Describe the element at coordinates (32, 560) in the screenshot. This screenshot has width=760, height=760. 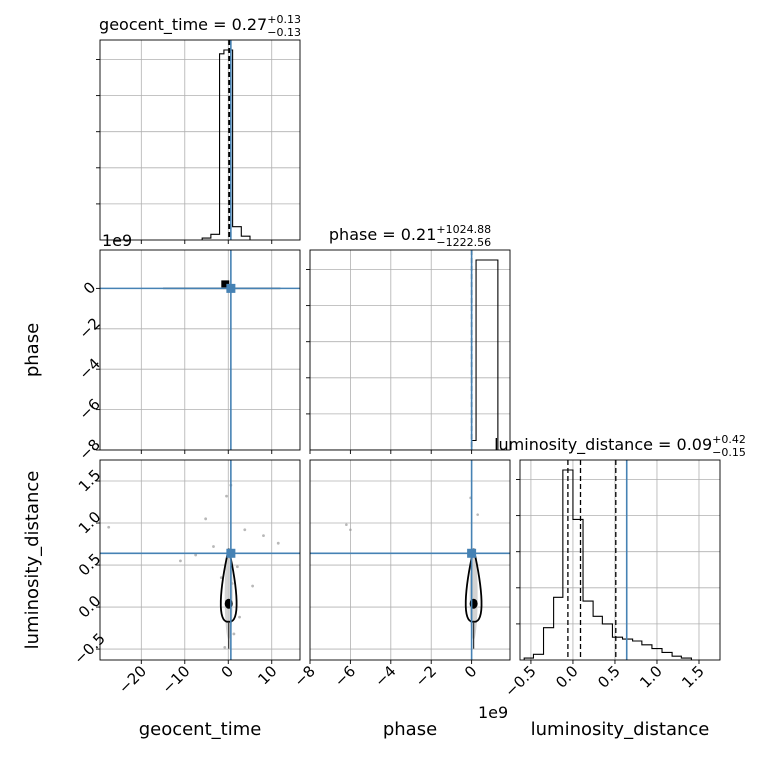
I see `y-axis-label-luminosity_distance: luminosity_distance` at that location.